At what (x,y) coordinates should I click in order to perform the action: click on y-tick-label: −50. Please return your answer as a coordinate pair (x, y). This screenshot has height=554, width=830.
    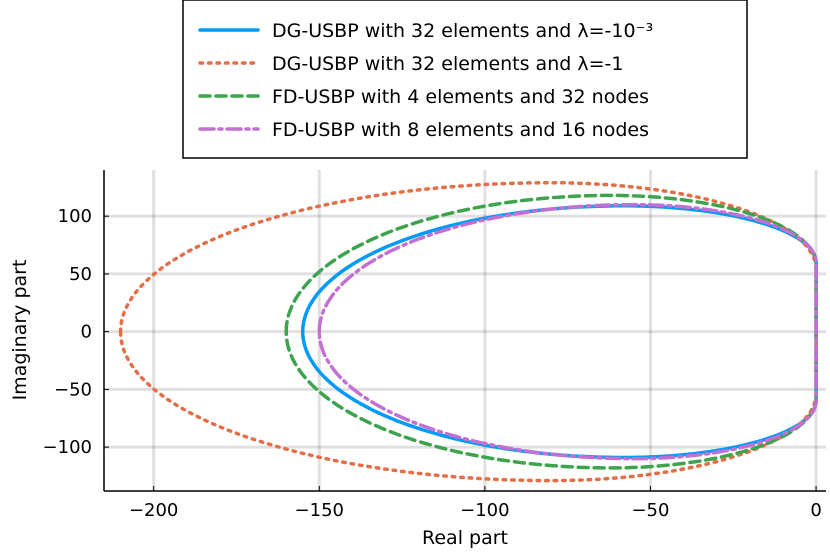
    Looking at the image, I should click on (73, 389).